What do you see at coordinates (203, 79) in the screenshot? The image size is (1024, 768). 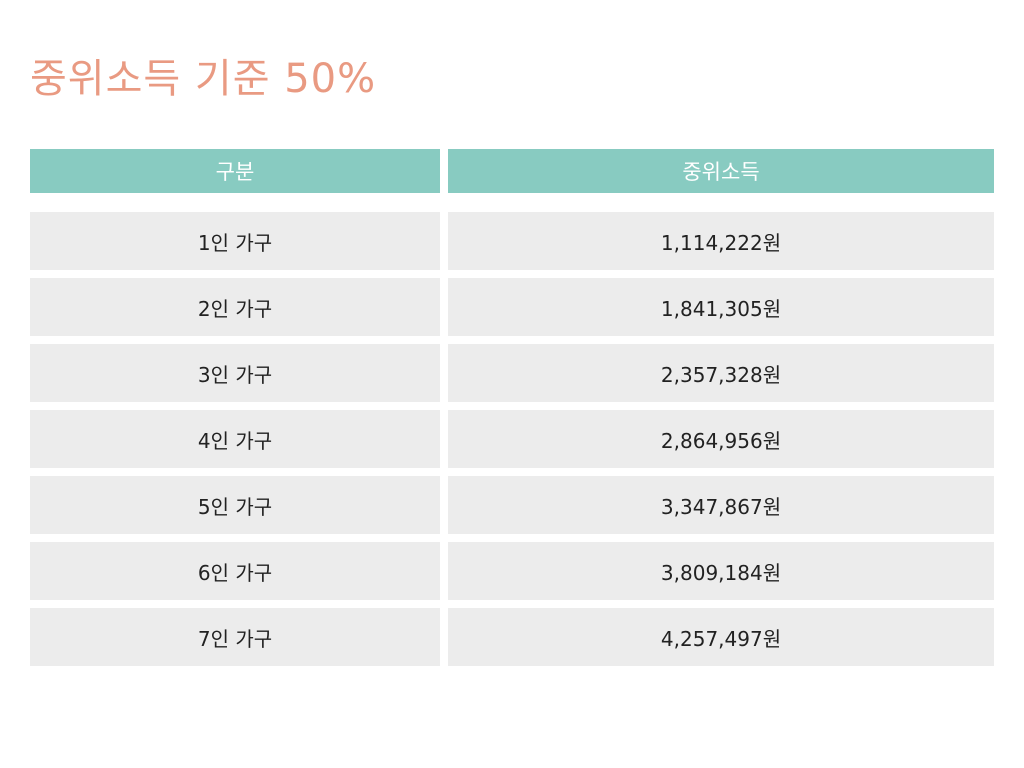 I see `page-title: 중위소득 기준 50%` at bounding box center [203, 79].